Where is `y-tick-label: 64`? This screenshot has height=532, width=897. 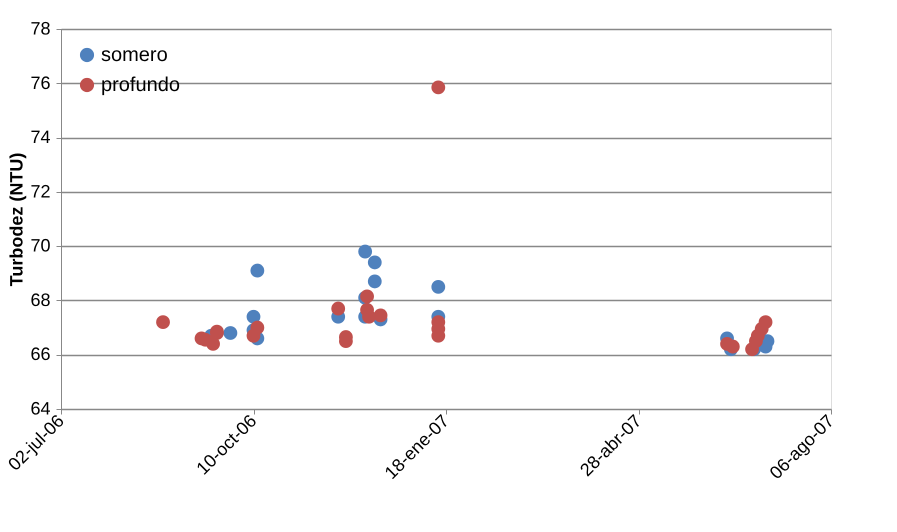 y-tick-label: 64 is located at coordinates (40, 408).